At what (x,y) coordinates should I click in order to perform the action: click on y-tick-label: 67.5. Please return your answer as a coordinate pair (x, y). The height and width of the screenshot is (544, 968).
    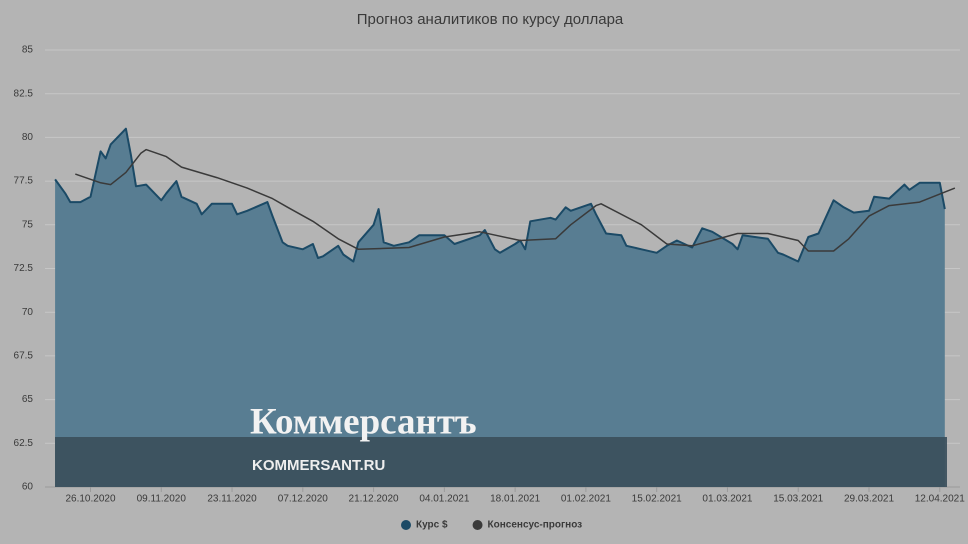
    Looking at the image, I should click on (24, 356).